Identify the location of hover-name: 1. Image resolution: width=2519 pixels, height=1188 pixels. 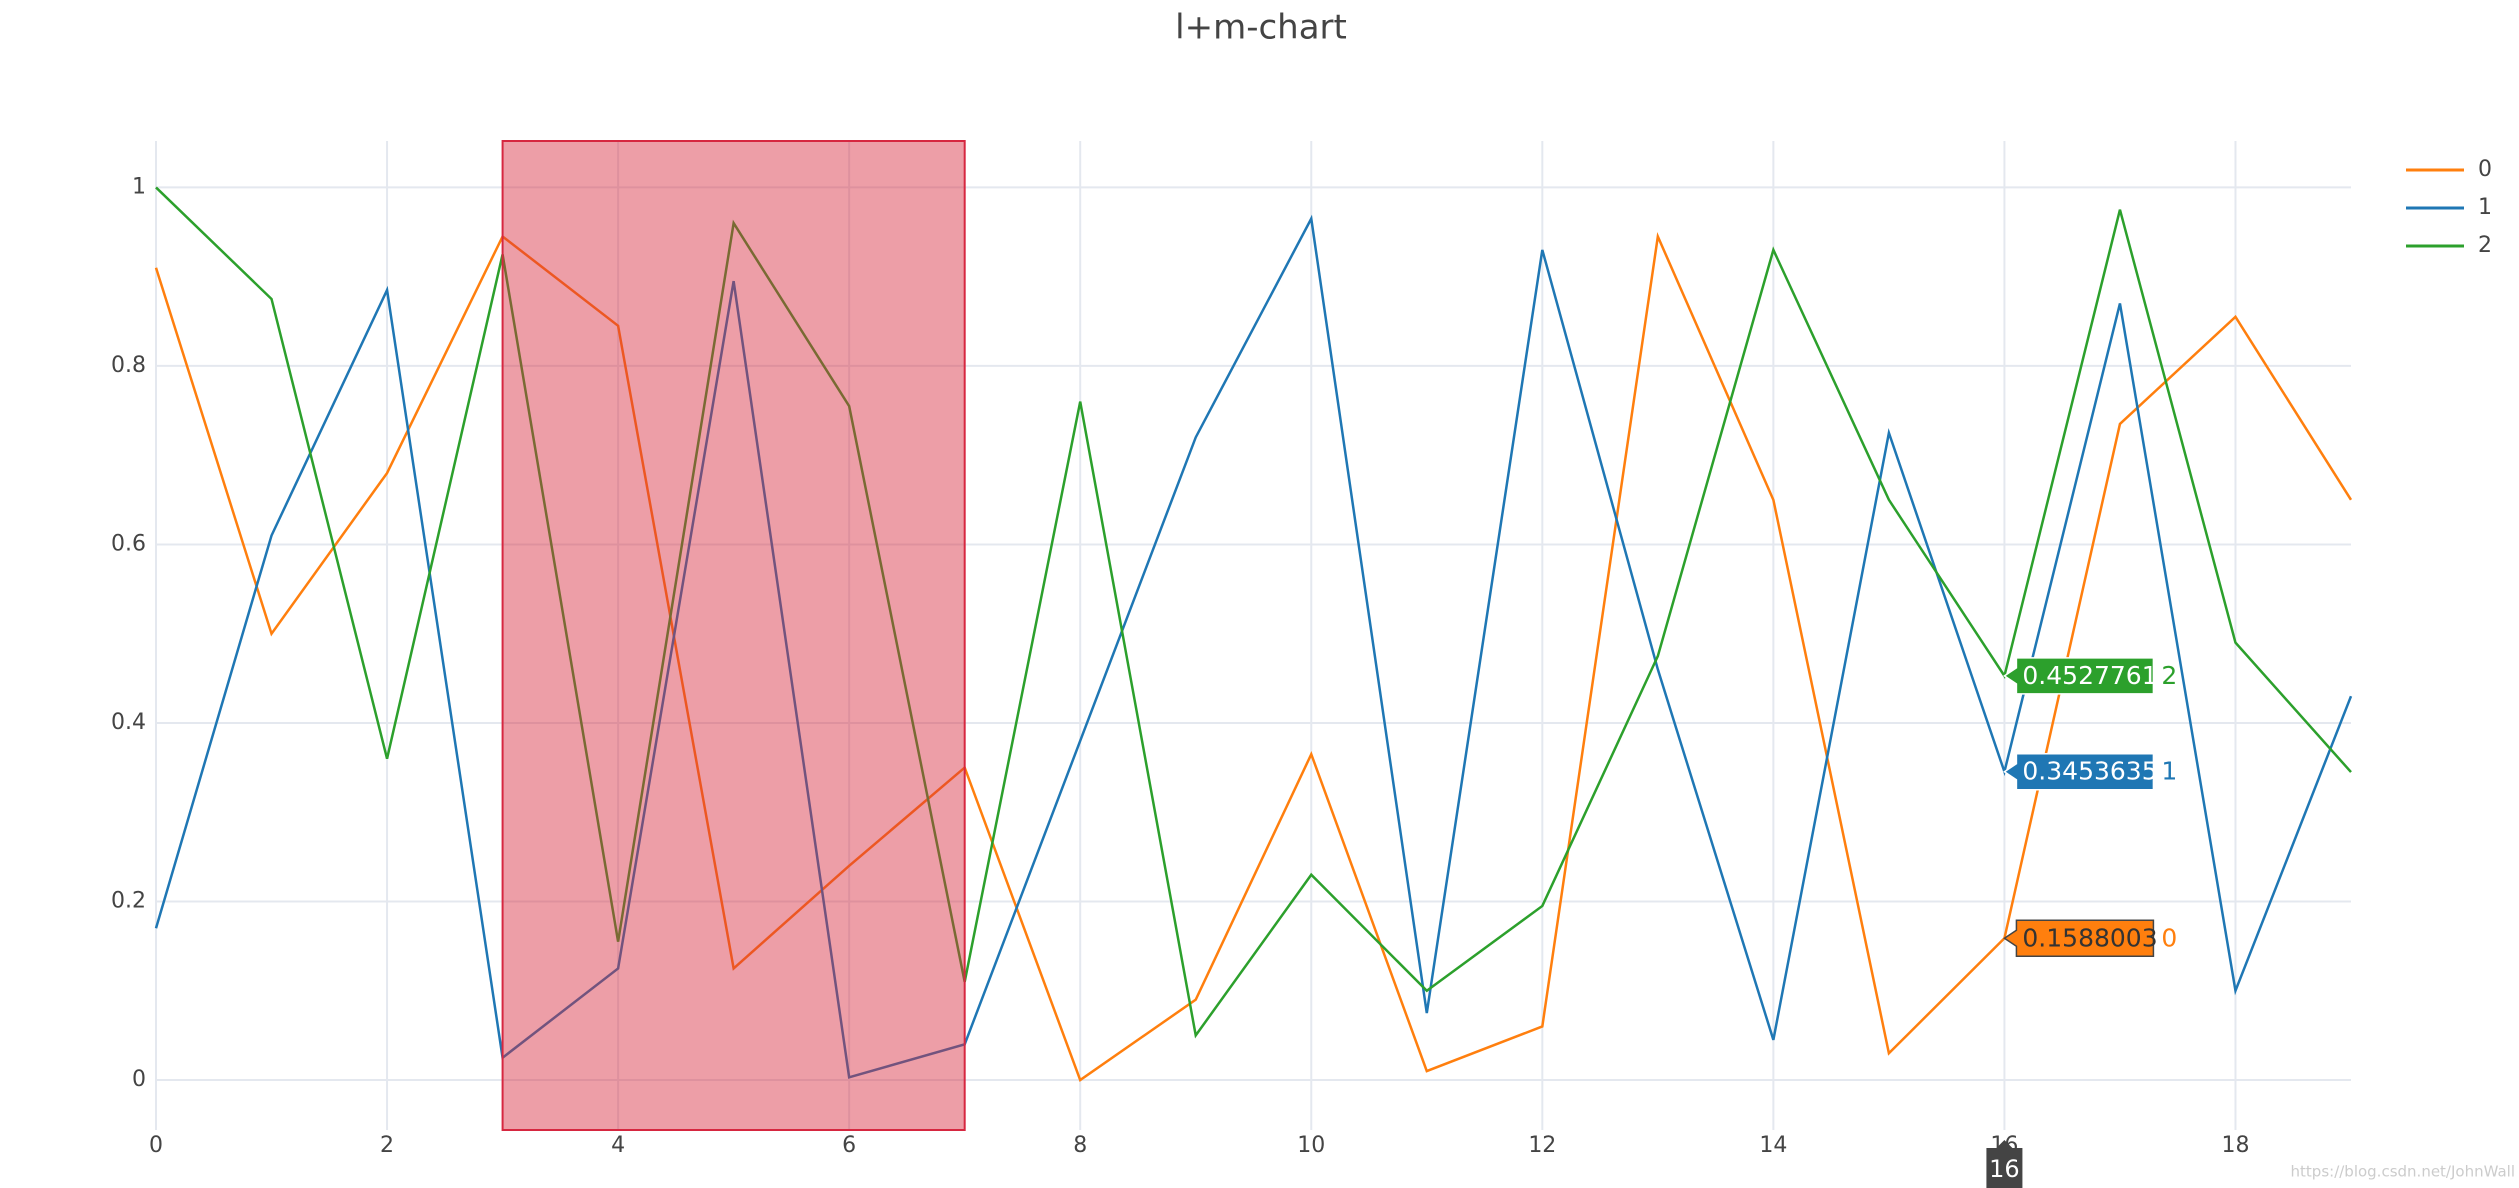
(2169, 771).